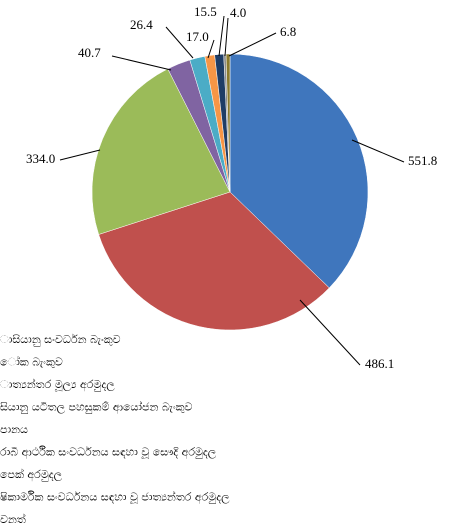  Describe the element at coordinates (288, 31) in the screenshot. I see `data-label: 6.8` at that location.